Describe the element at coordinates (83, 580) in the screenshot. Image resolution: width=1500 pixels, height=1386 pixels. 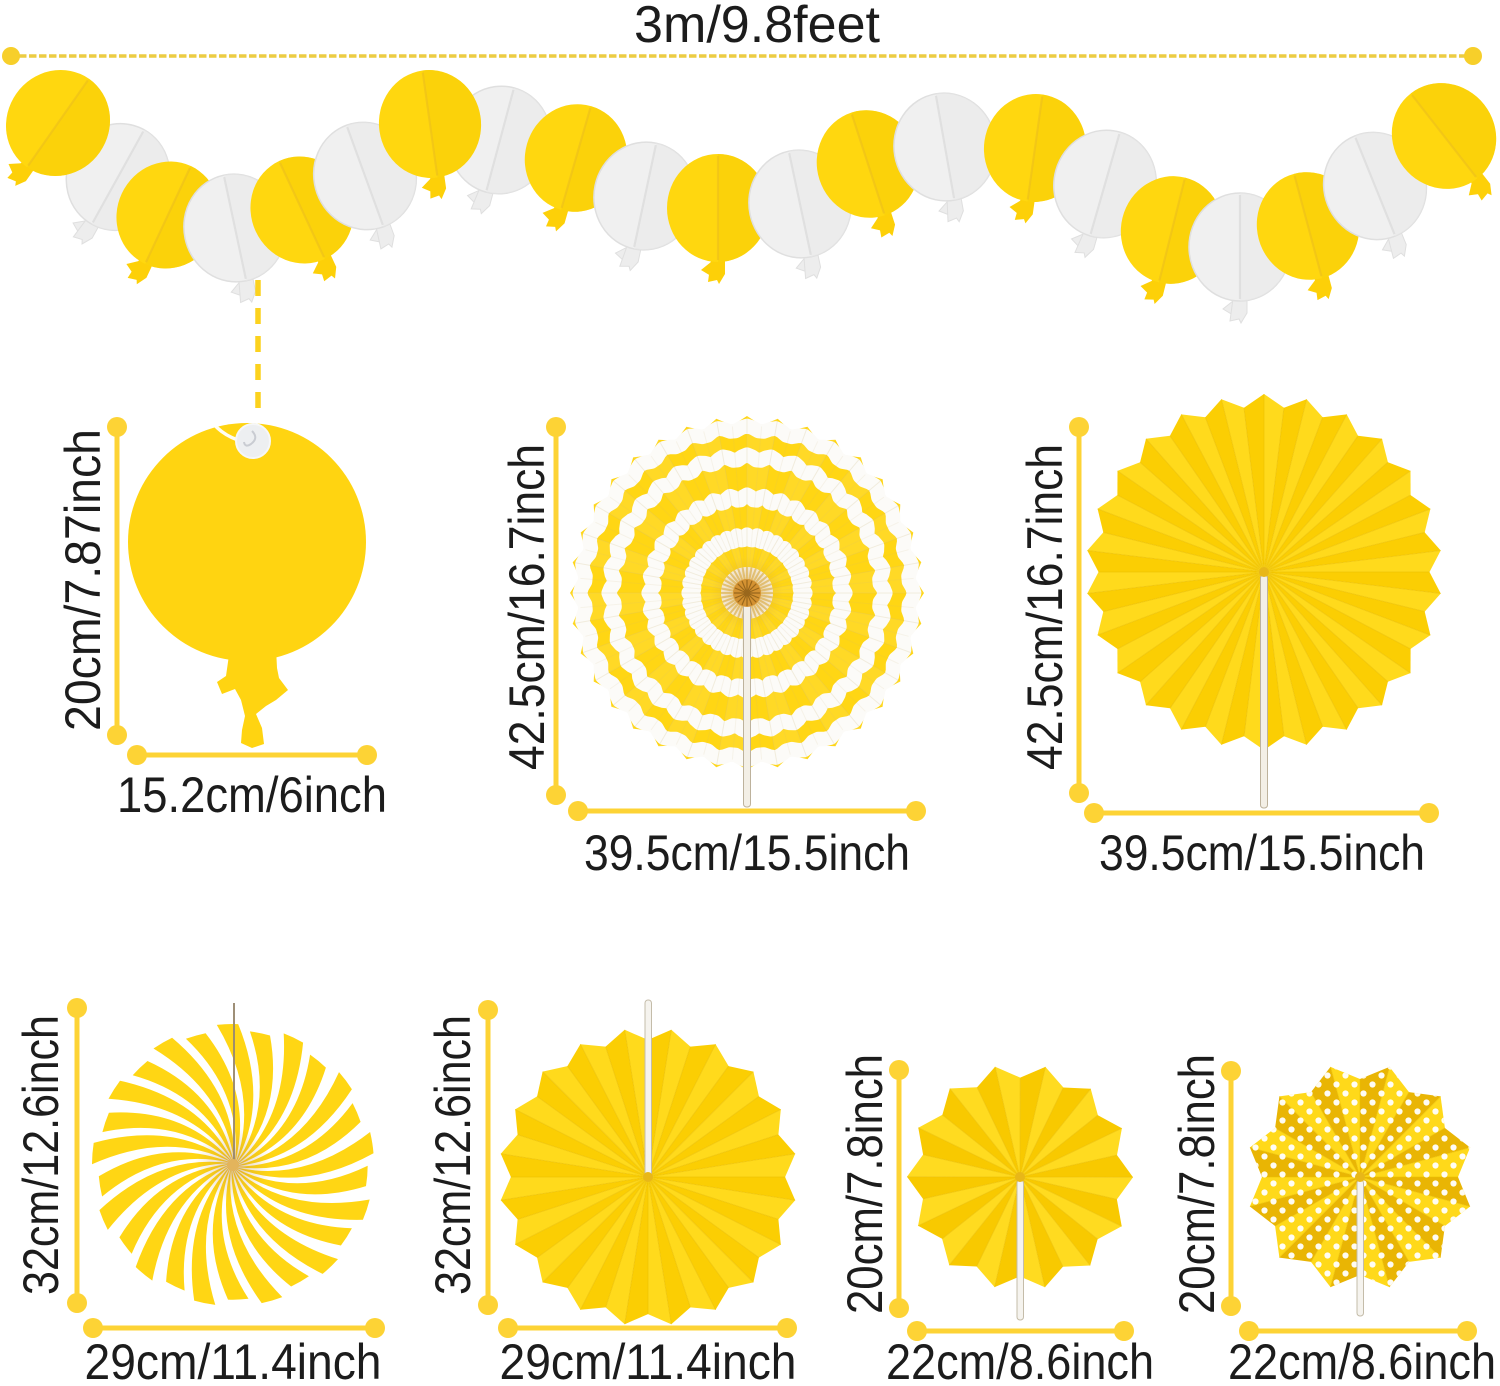
I see `svg-text: 20cm/7.87inch` at that location.